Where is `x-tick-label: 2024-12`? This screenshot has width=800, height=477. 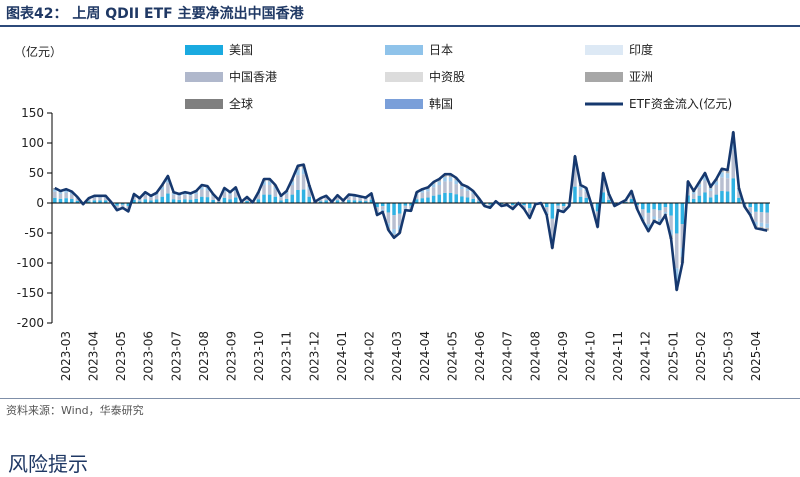
x-tick-label: 2024-12 is located at coordinates (646, 356).